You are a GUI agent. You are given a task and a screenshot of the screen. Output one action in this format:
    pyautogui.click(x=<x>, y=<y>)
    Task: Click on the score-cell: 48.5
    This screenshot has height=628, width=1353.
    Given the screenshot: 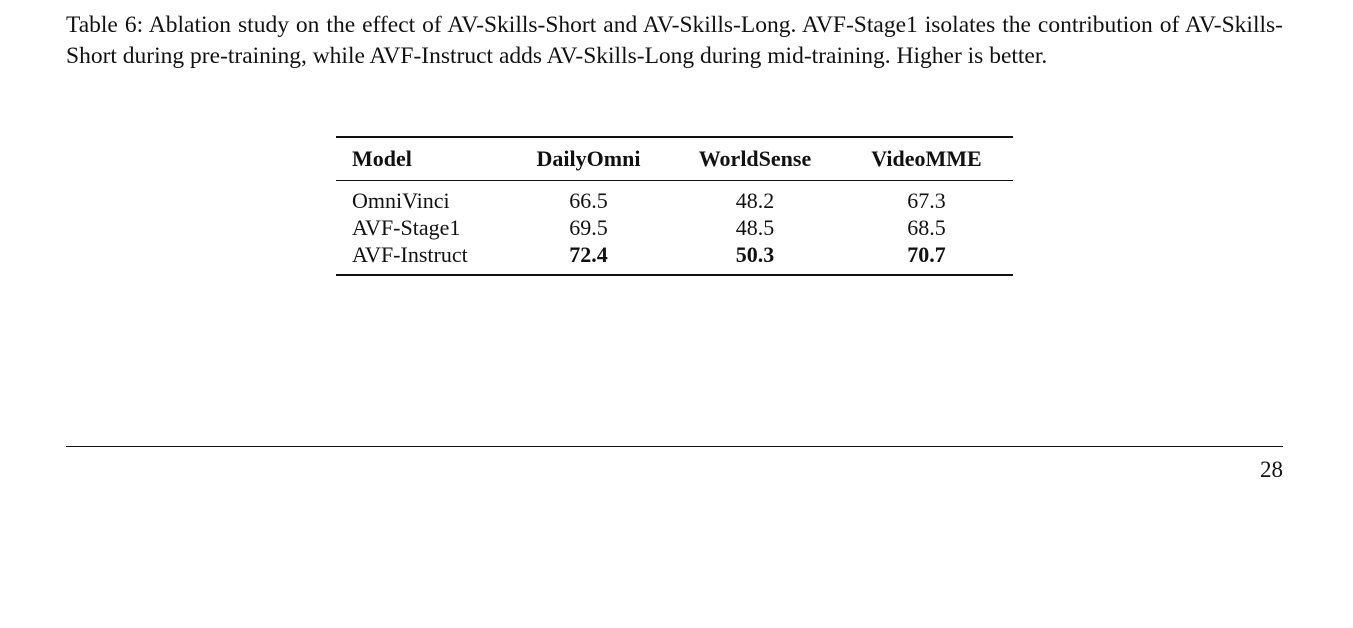 What is the action you would take?
    pyautogui.click(x=755, y=227)
    